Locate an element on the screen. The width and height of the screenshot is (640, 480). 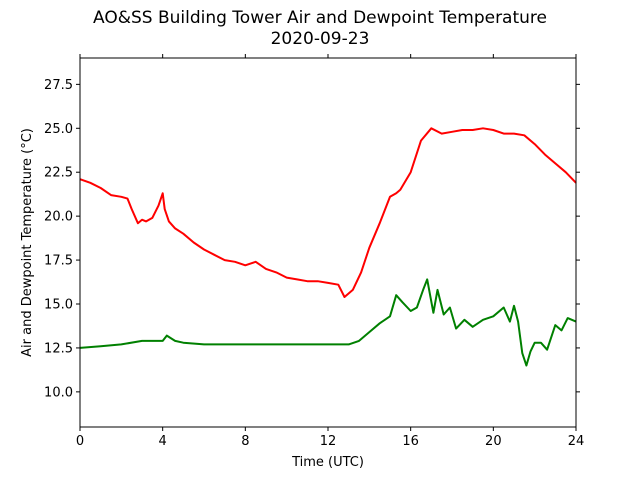
chart-subtitle: 2020-09-23 is located at coordinates (320, 39).